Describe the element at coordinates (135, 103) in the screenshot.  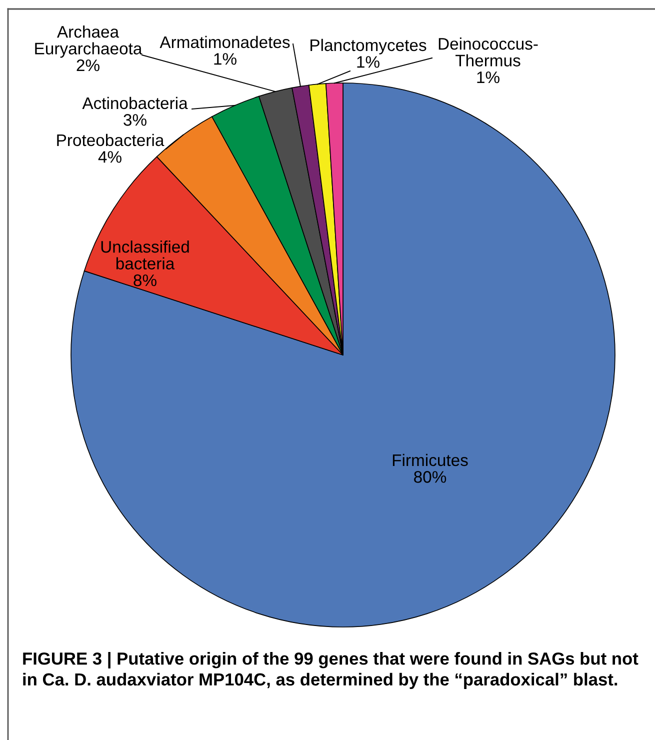
I see `slice-label: Actinobacteria` at that location.